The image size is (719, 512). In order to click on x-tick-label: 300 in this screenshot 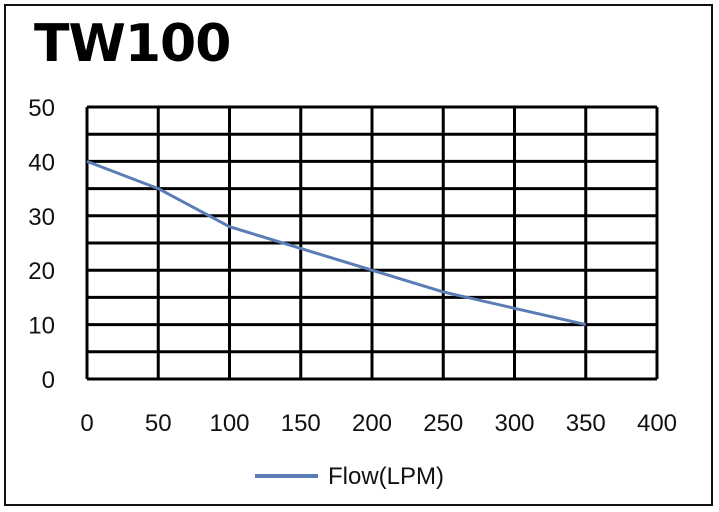, I will do `click(514, 423)`.